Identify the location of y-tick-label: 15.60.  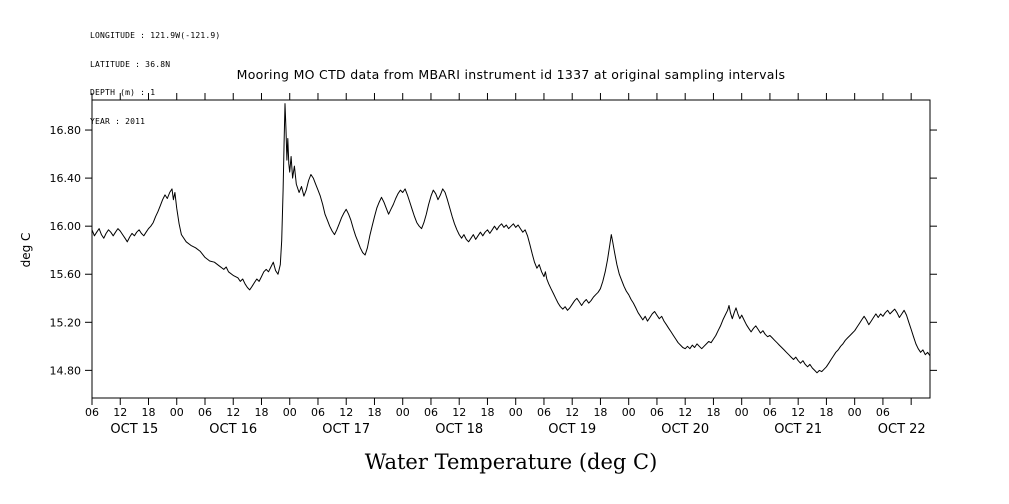
(66, 274).